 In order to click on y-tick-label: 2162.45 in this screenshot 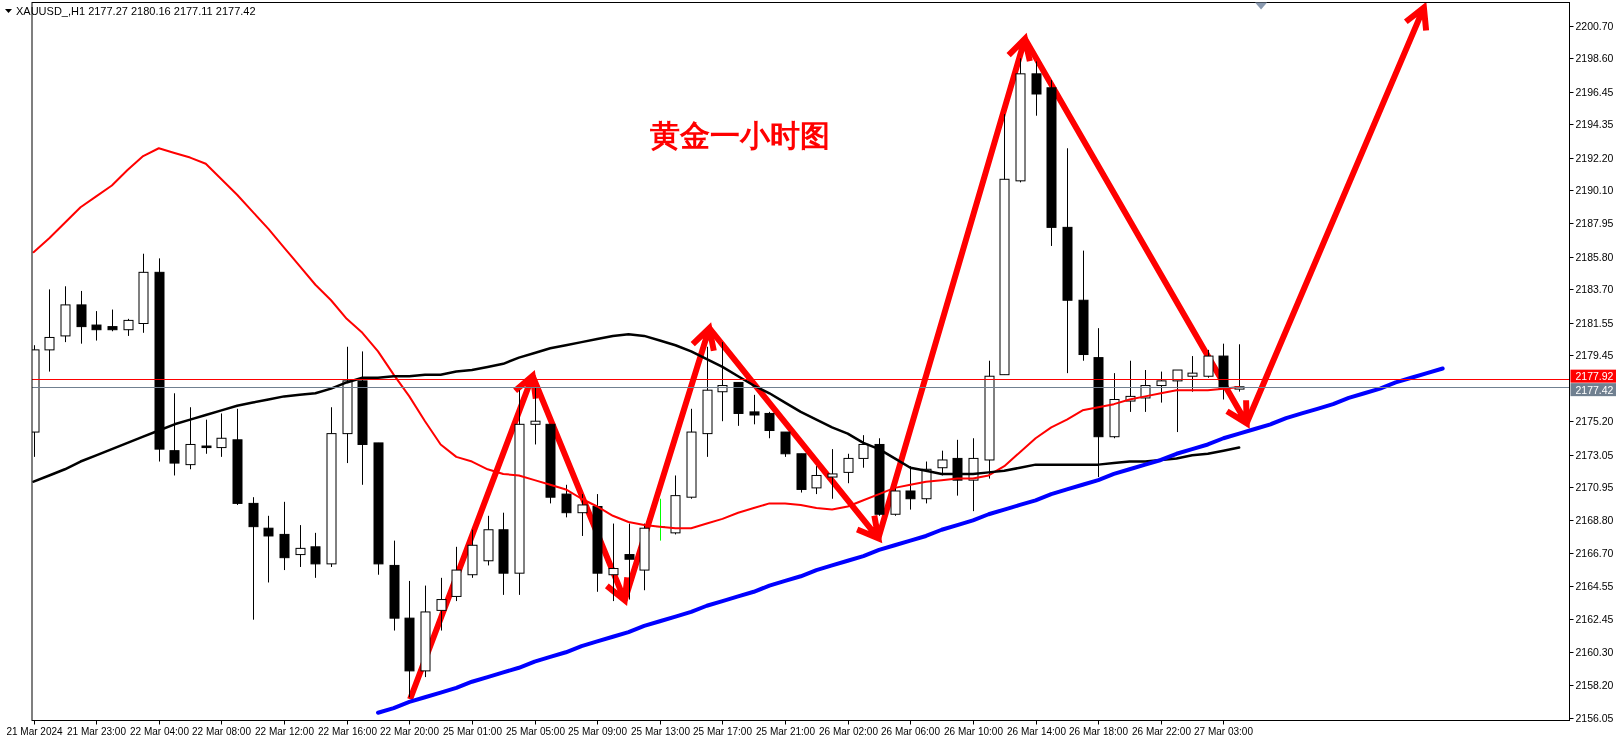, I will do `click(1594, 618)`.